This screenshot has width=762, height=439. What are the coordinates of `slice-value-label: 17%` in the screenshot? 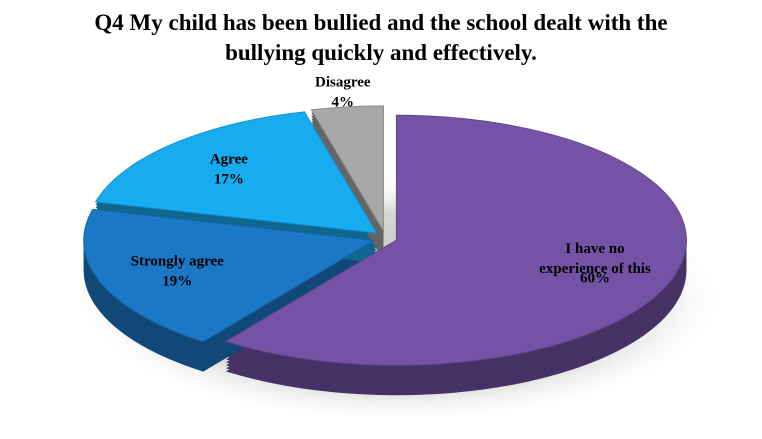 It's located at (229, 180).